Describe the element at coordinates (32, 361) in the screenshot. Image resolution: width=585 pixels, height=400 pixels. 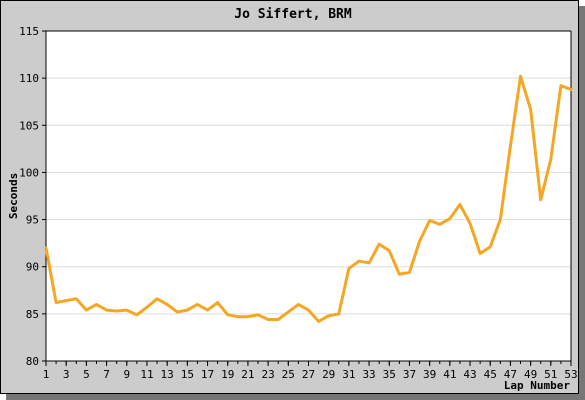
I see `y-tick-label: 80` at that location.